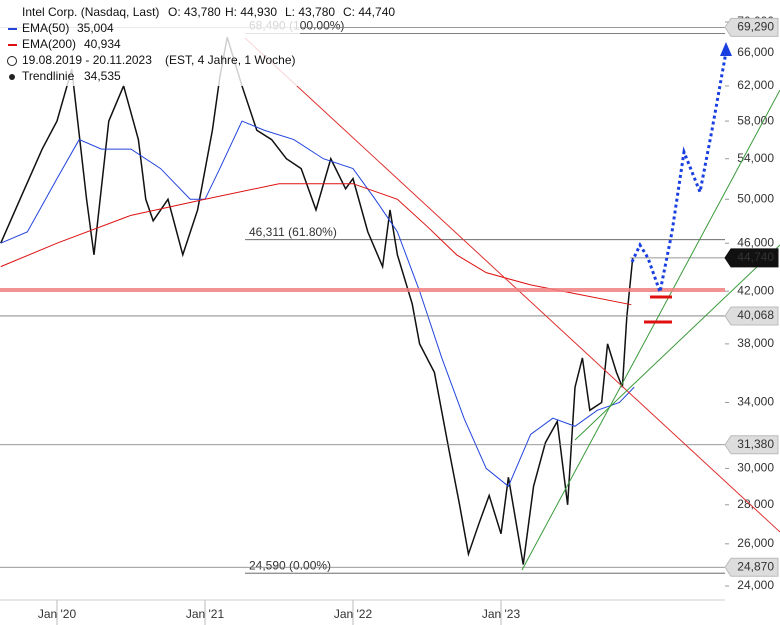 The height and width of the screenshot is (625, 780). I want to click on ohlc: L: 43,780, so click(310, 12).